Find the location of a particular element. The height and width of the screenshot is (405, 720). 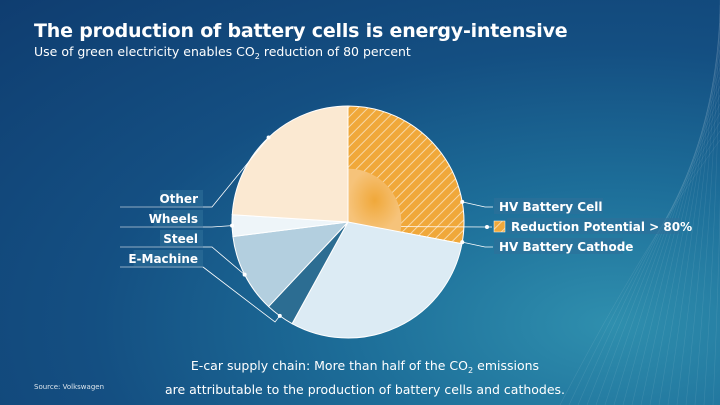

steel-label-box is located at coordinates (181, 238).